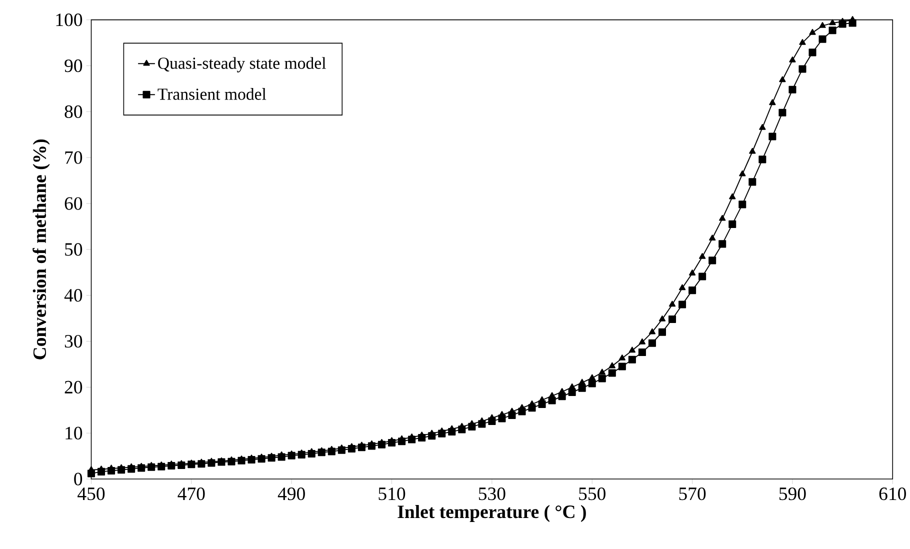 The width and height of the screenshot is (910, 549). What do you see at coordinates (492, 513) in the screenshot?
I see `x-axis-title: Inlet temperature ( °C )` at bounding box center [492, 513].